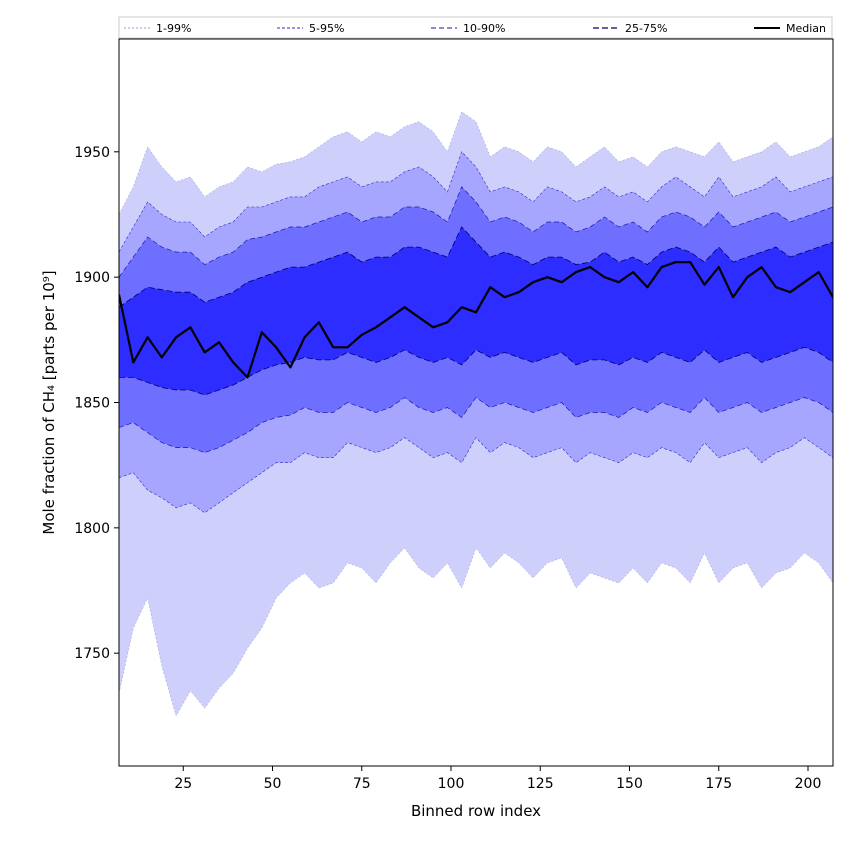 The image size is (850, 850). Describe the element at coordinates (646, 28) in the screenshot. I see `legend-label-25-75%: 25-75%` at that location.